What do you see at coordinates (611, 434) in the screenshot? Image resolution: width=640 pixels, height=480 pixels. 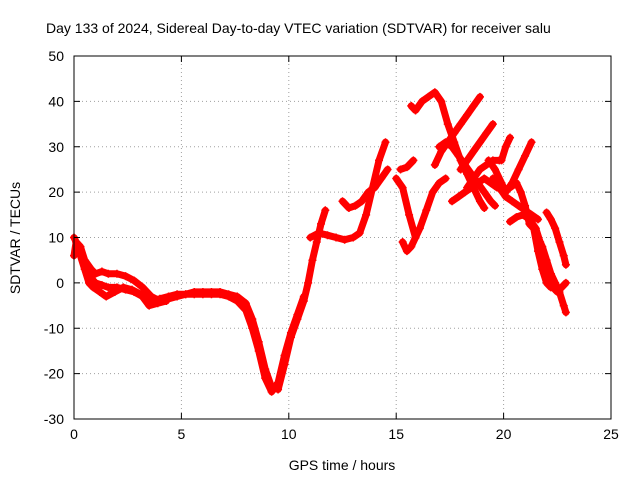 I see `x-tick-label: 25` at bounding box center [611, 434].